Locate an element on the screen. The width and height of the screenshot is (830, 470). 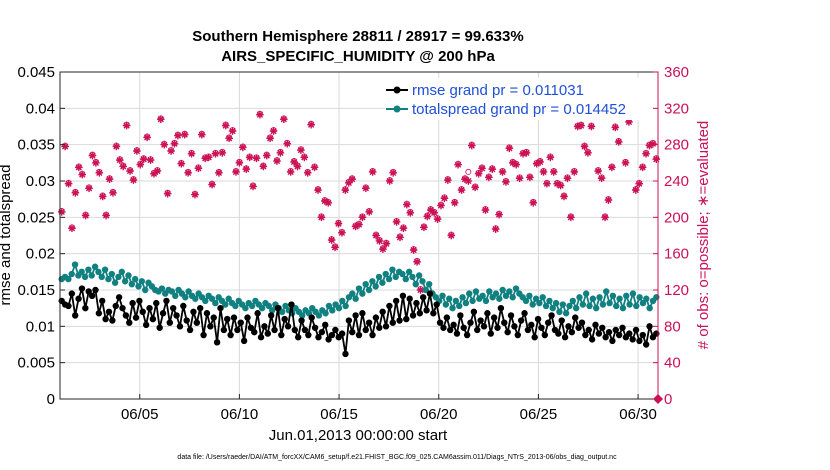
y-right-tick-label: 160 is located at coordinates (676, 254).